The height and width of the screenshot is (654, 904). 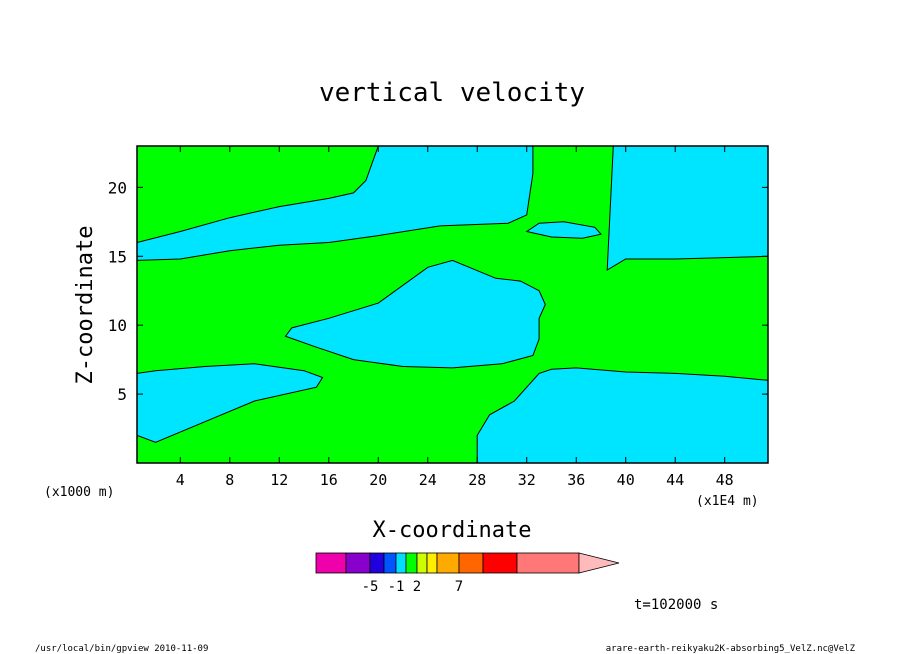 I want to click on colorbar: -5 -1 2 7, so click(x=467, y=573).